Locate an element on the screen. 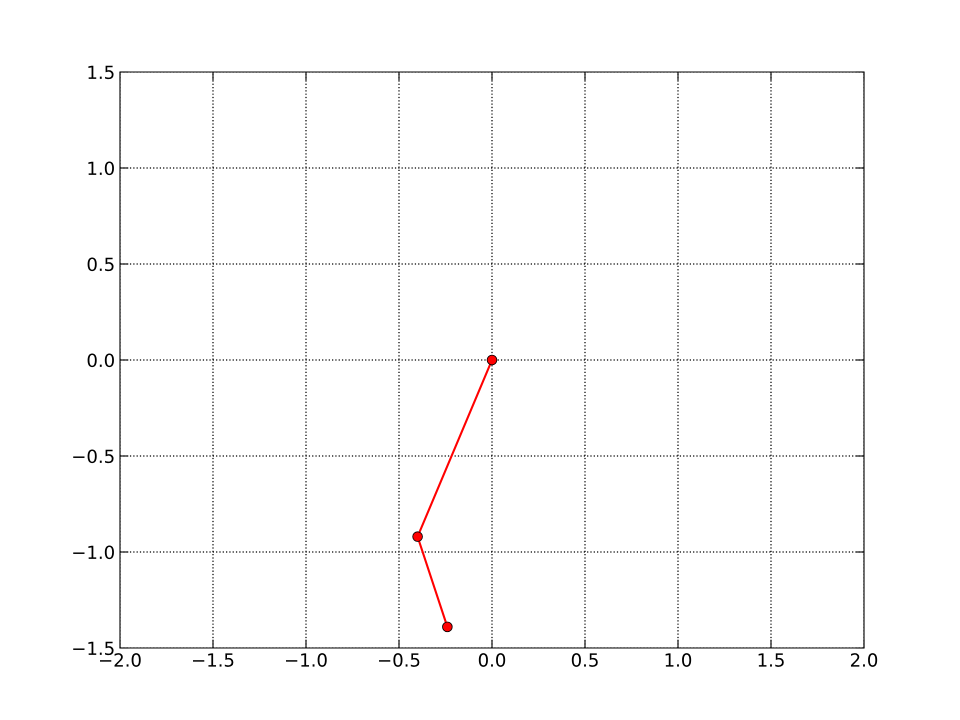 This screenshot has width=960, height=720. x-tick-label: 1.5 is located at coordinates (771, 660).